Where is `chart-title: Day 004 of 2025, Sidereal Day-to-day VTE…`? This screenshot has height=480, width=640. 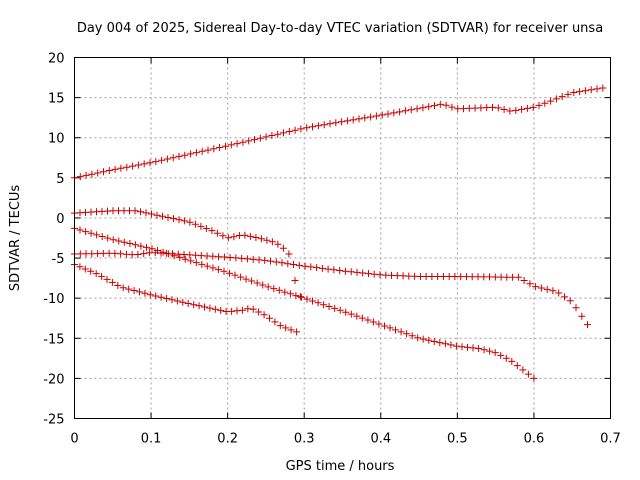 chart-title: Day 004 of 2025, Sidereal Day-to-day VTE… is located at coordinates (340, 28).